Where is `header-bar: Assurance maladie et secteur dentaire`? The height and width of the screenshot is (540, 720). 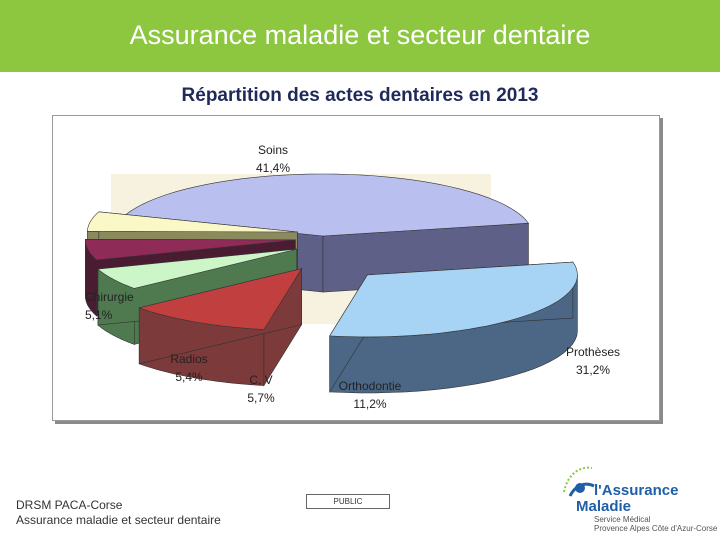
header-bar: Assurance maladie et secteur dentaire is located at coordinates (360, 36).